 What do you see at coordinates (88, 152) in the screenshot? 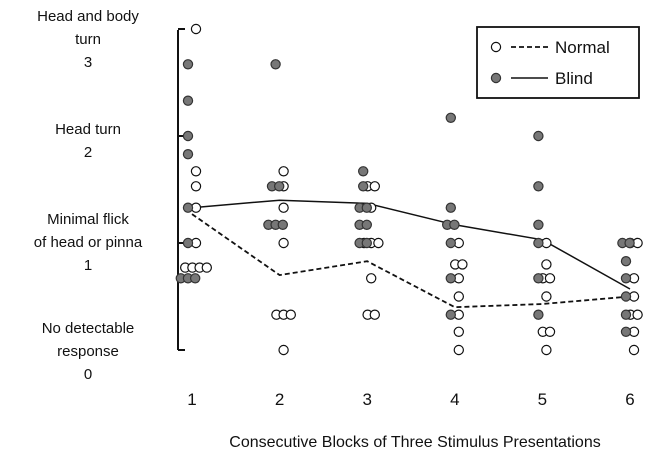
I see `y-level-label: 2` at bounding box center [88, 152].